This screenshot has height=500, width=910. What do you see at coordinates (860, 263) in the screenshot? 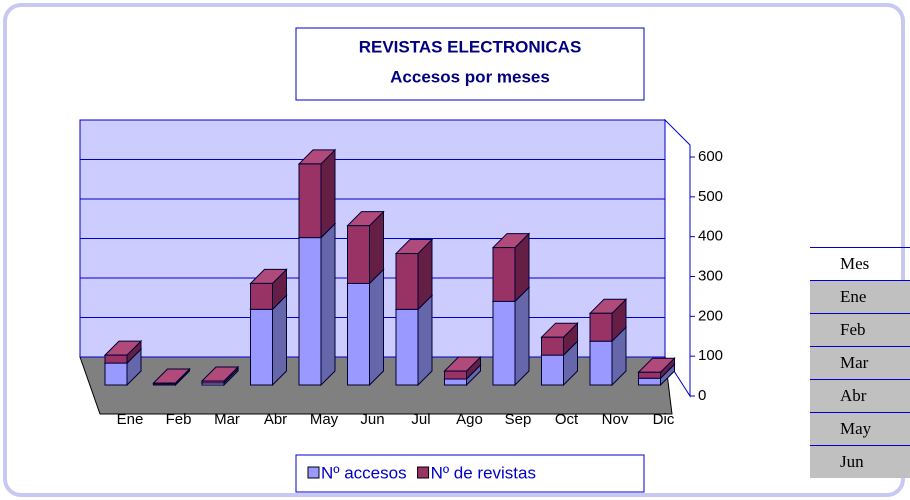
I see `table-header: Mes` at bounding box center [860, 263].